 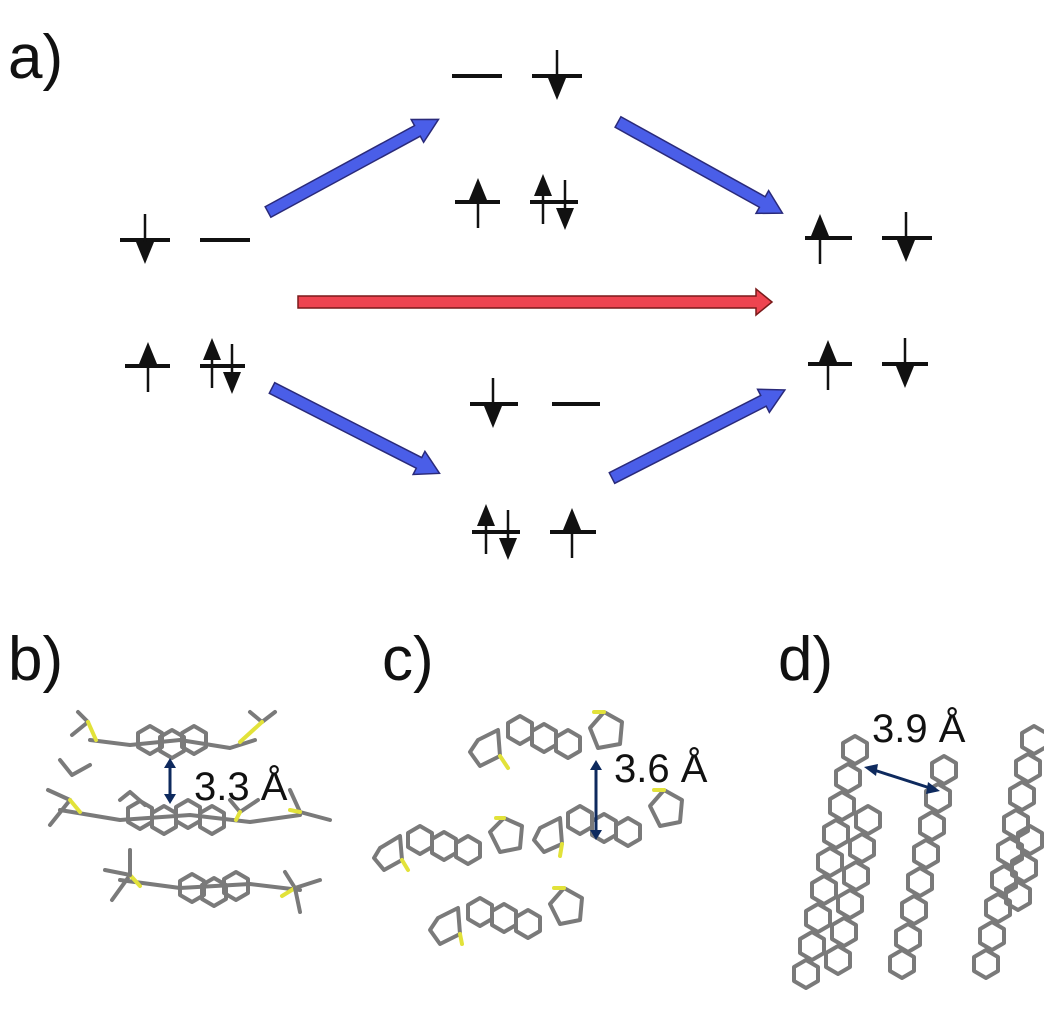 I want to click on distance-marker-b, so click(x=170, y=781).